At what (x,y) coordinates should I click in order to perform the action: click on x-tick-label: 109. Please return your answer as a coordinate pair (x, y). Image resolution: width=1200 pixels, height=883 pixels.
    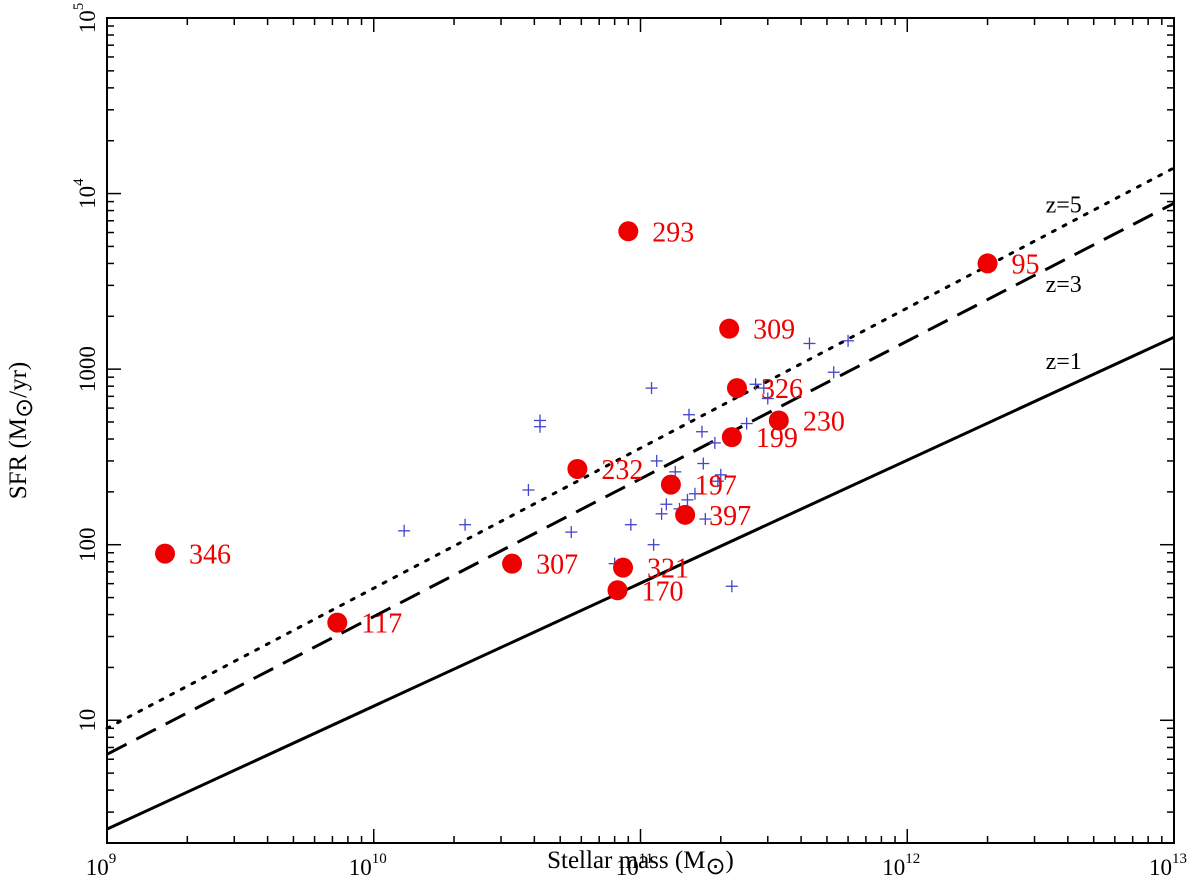
    Looking at the image, I should click on (101, 865).